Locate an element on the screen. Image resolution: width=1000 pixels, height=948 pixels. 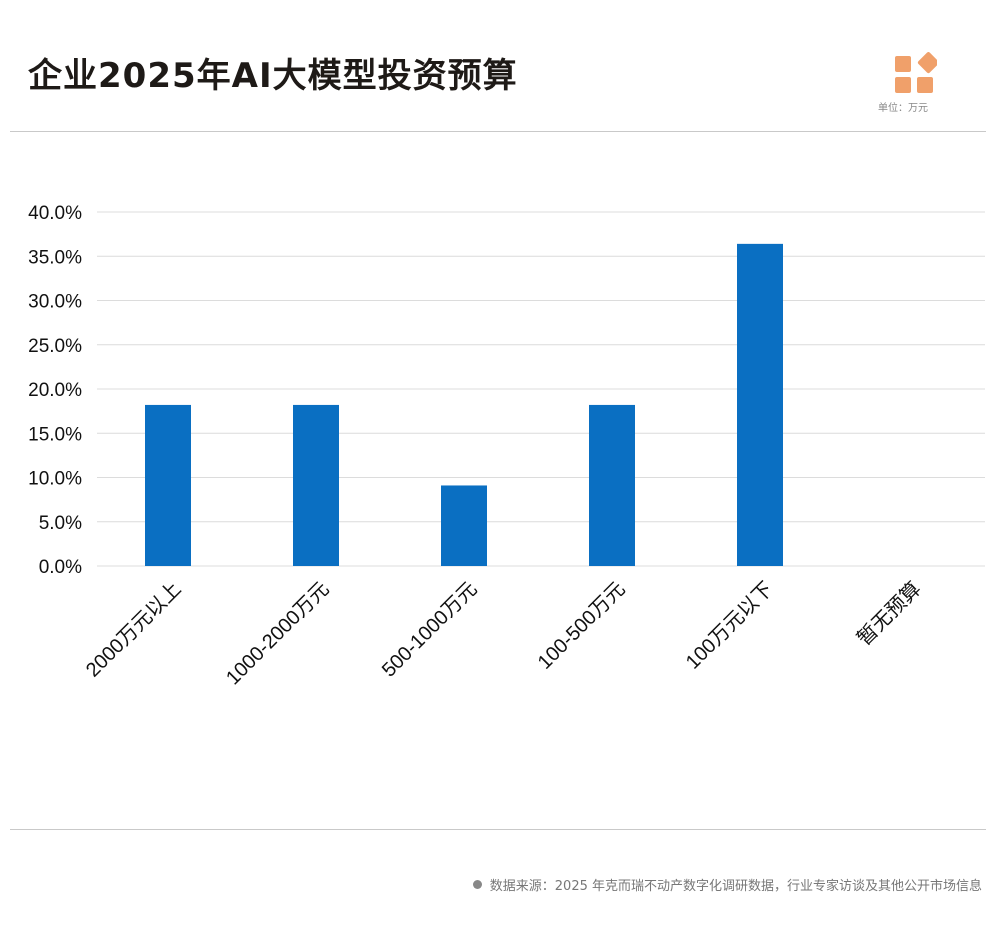
bottom-divider is located at coordinates (498, 829).